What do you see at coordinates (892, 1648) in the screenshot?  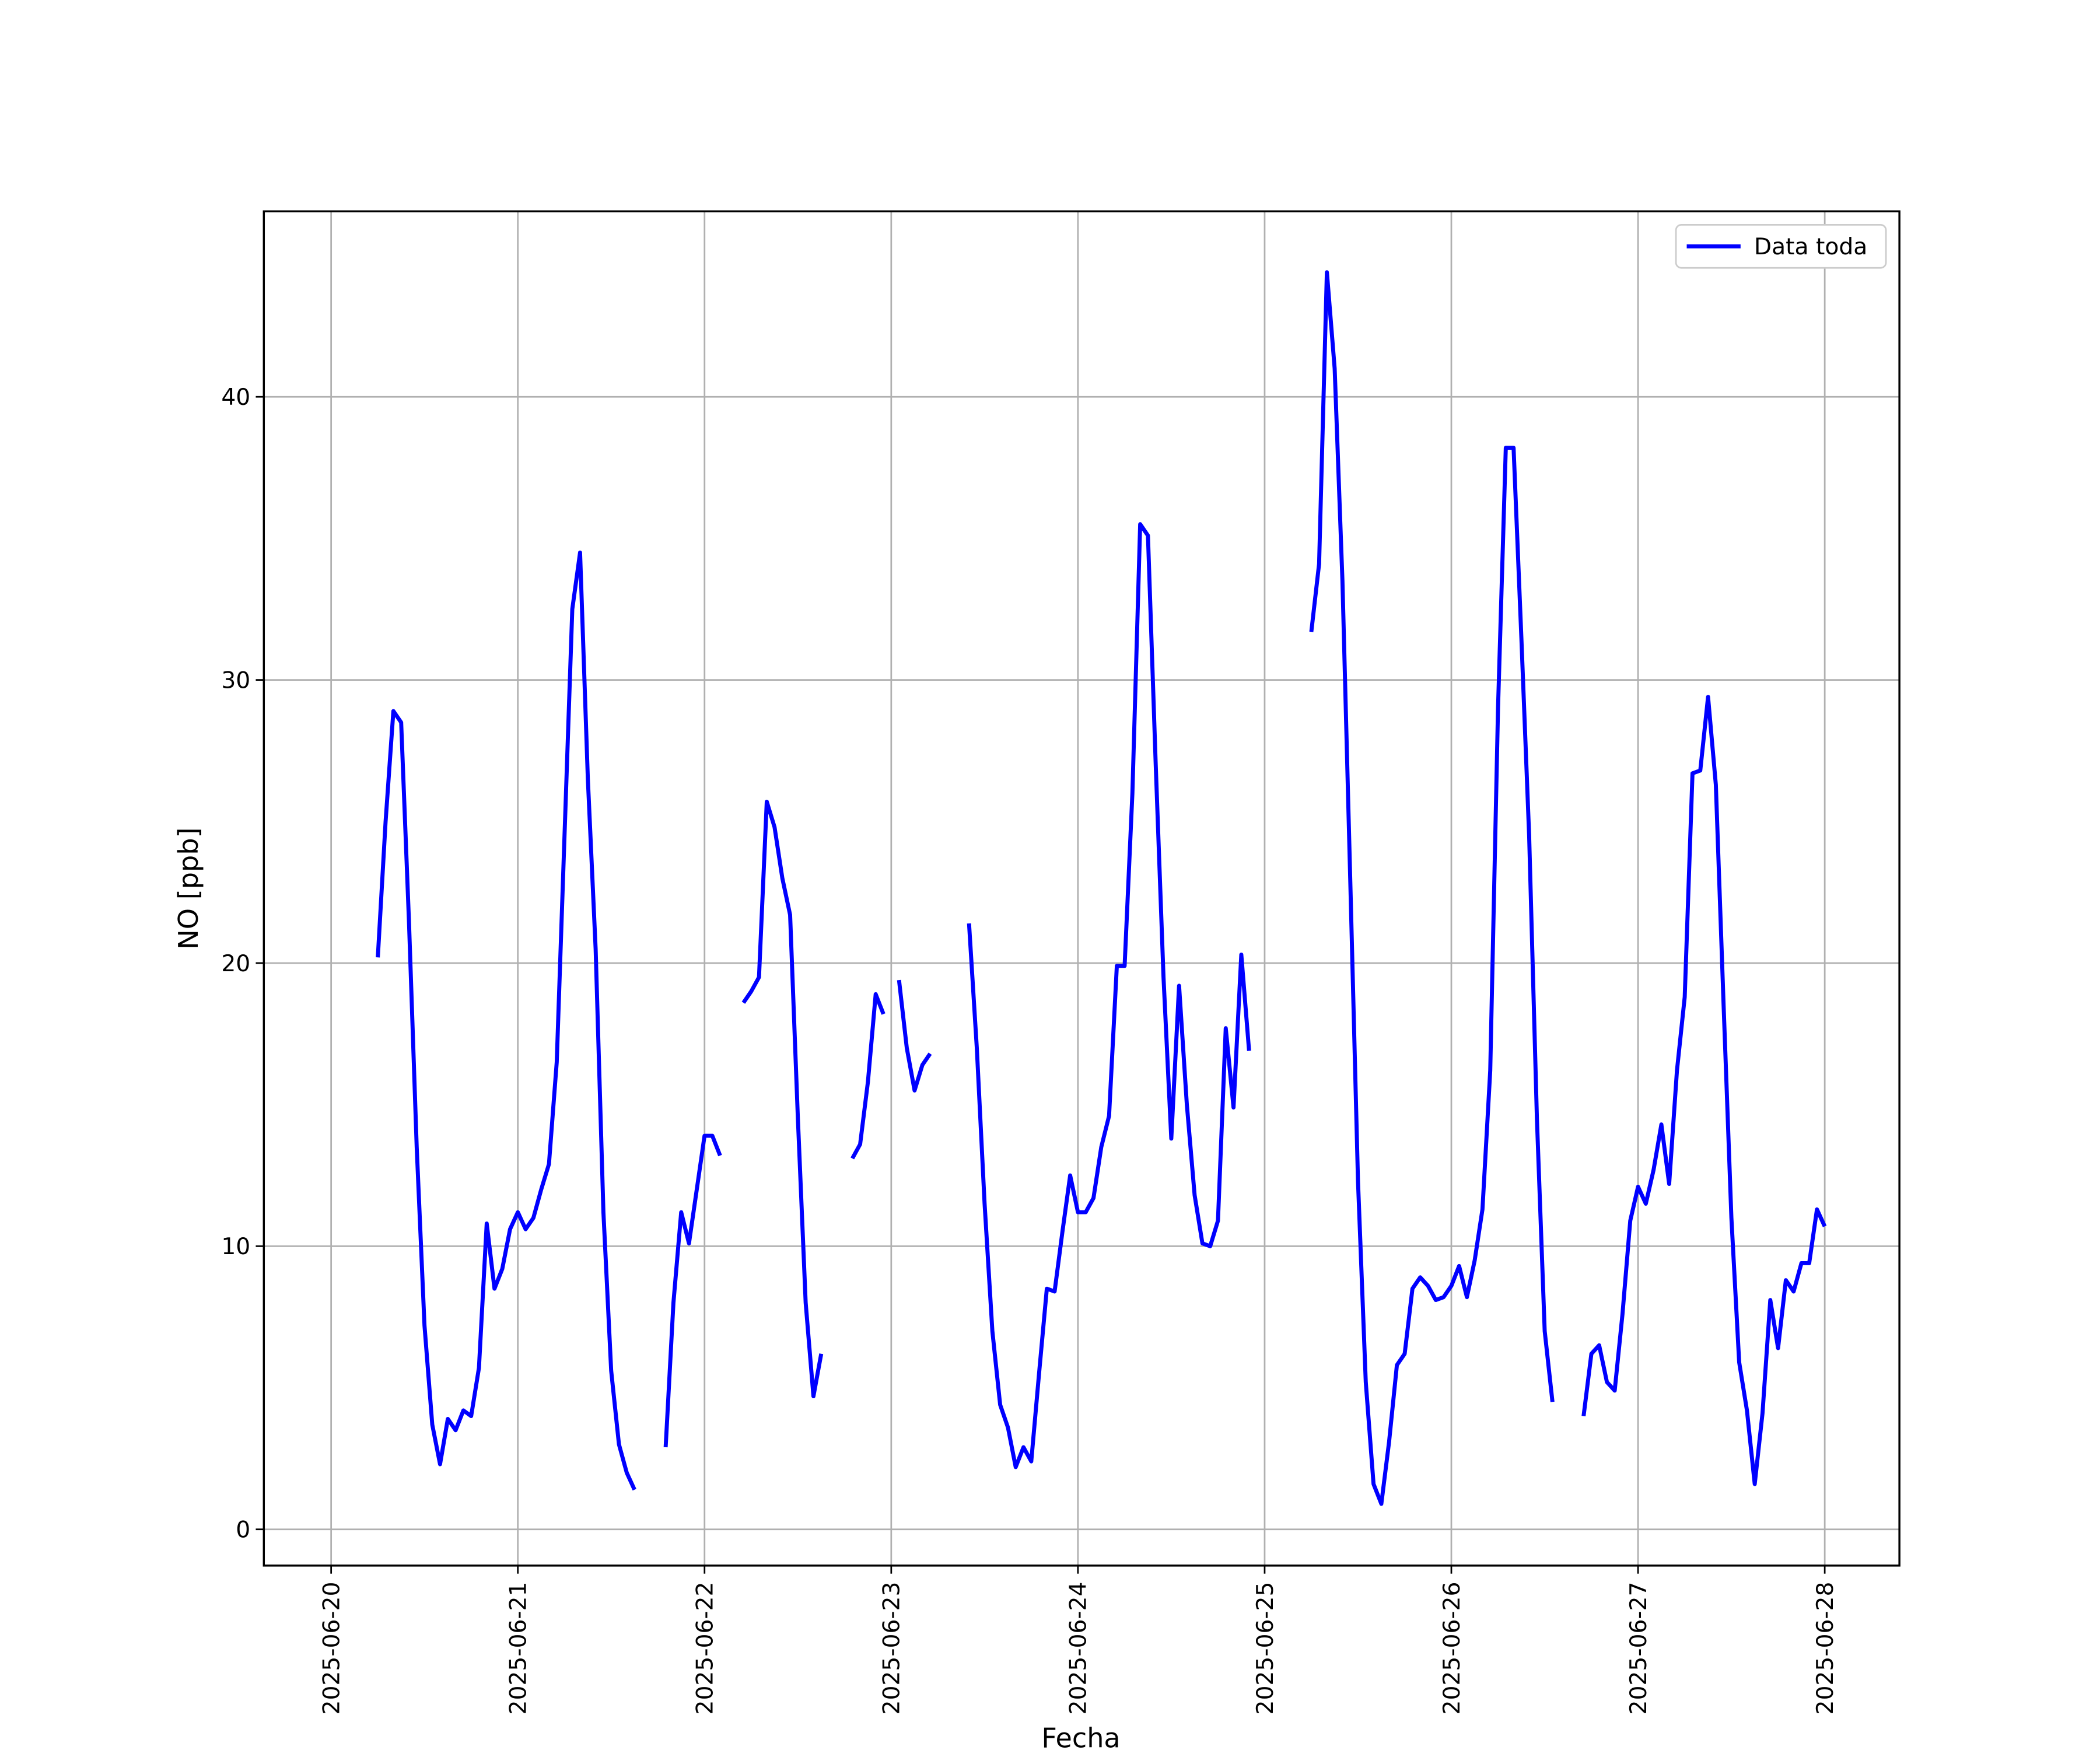 I see `x-tick-label: 2025-06-23` at bounding box center [892, 1648].